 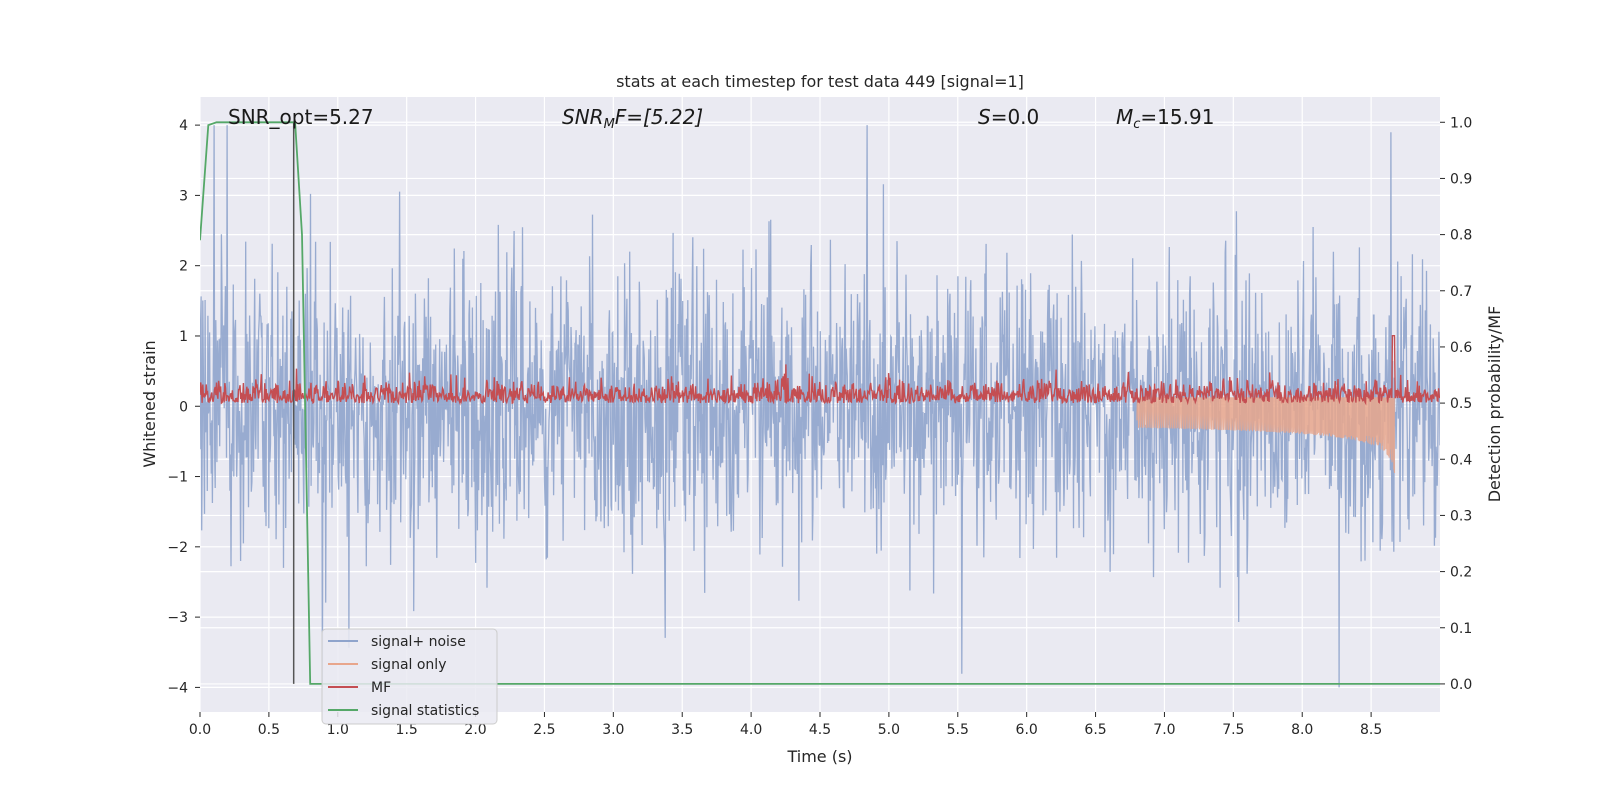 What do you see at coordinates (1461, 629) in the screenshot?
I see `right-y-tick-label: 0.1` at bounding box center [1461, 629].